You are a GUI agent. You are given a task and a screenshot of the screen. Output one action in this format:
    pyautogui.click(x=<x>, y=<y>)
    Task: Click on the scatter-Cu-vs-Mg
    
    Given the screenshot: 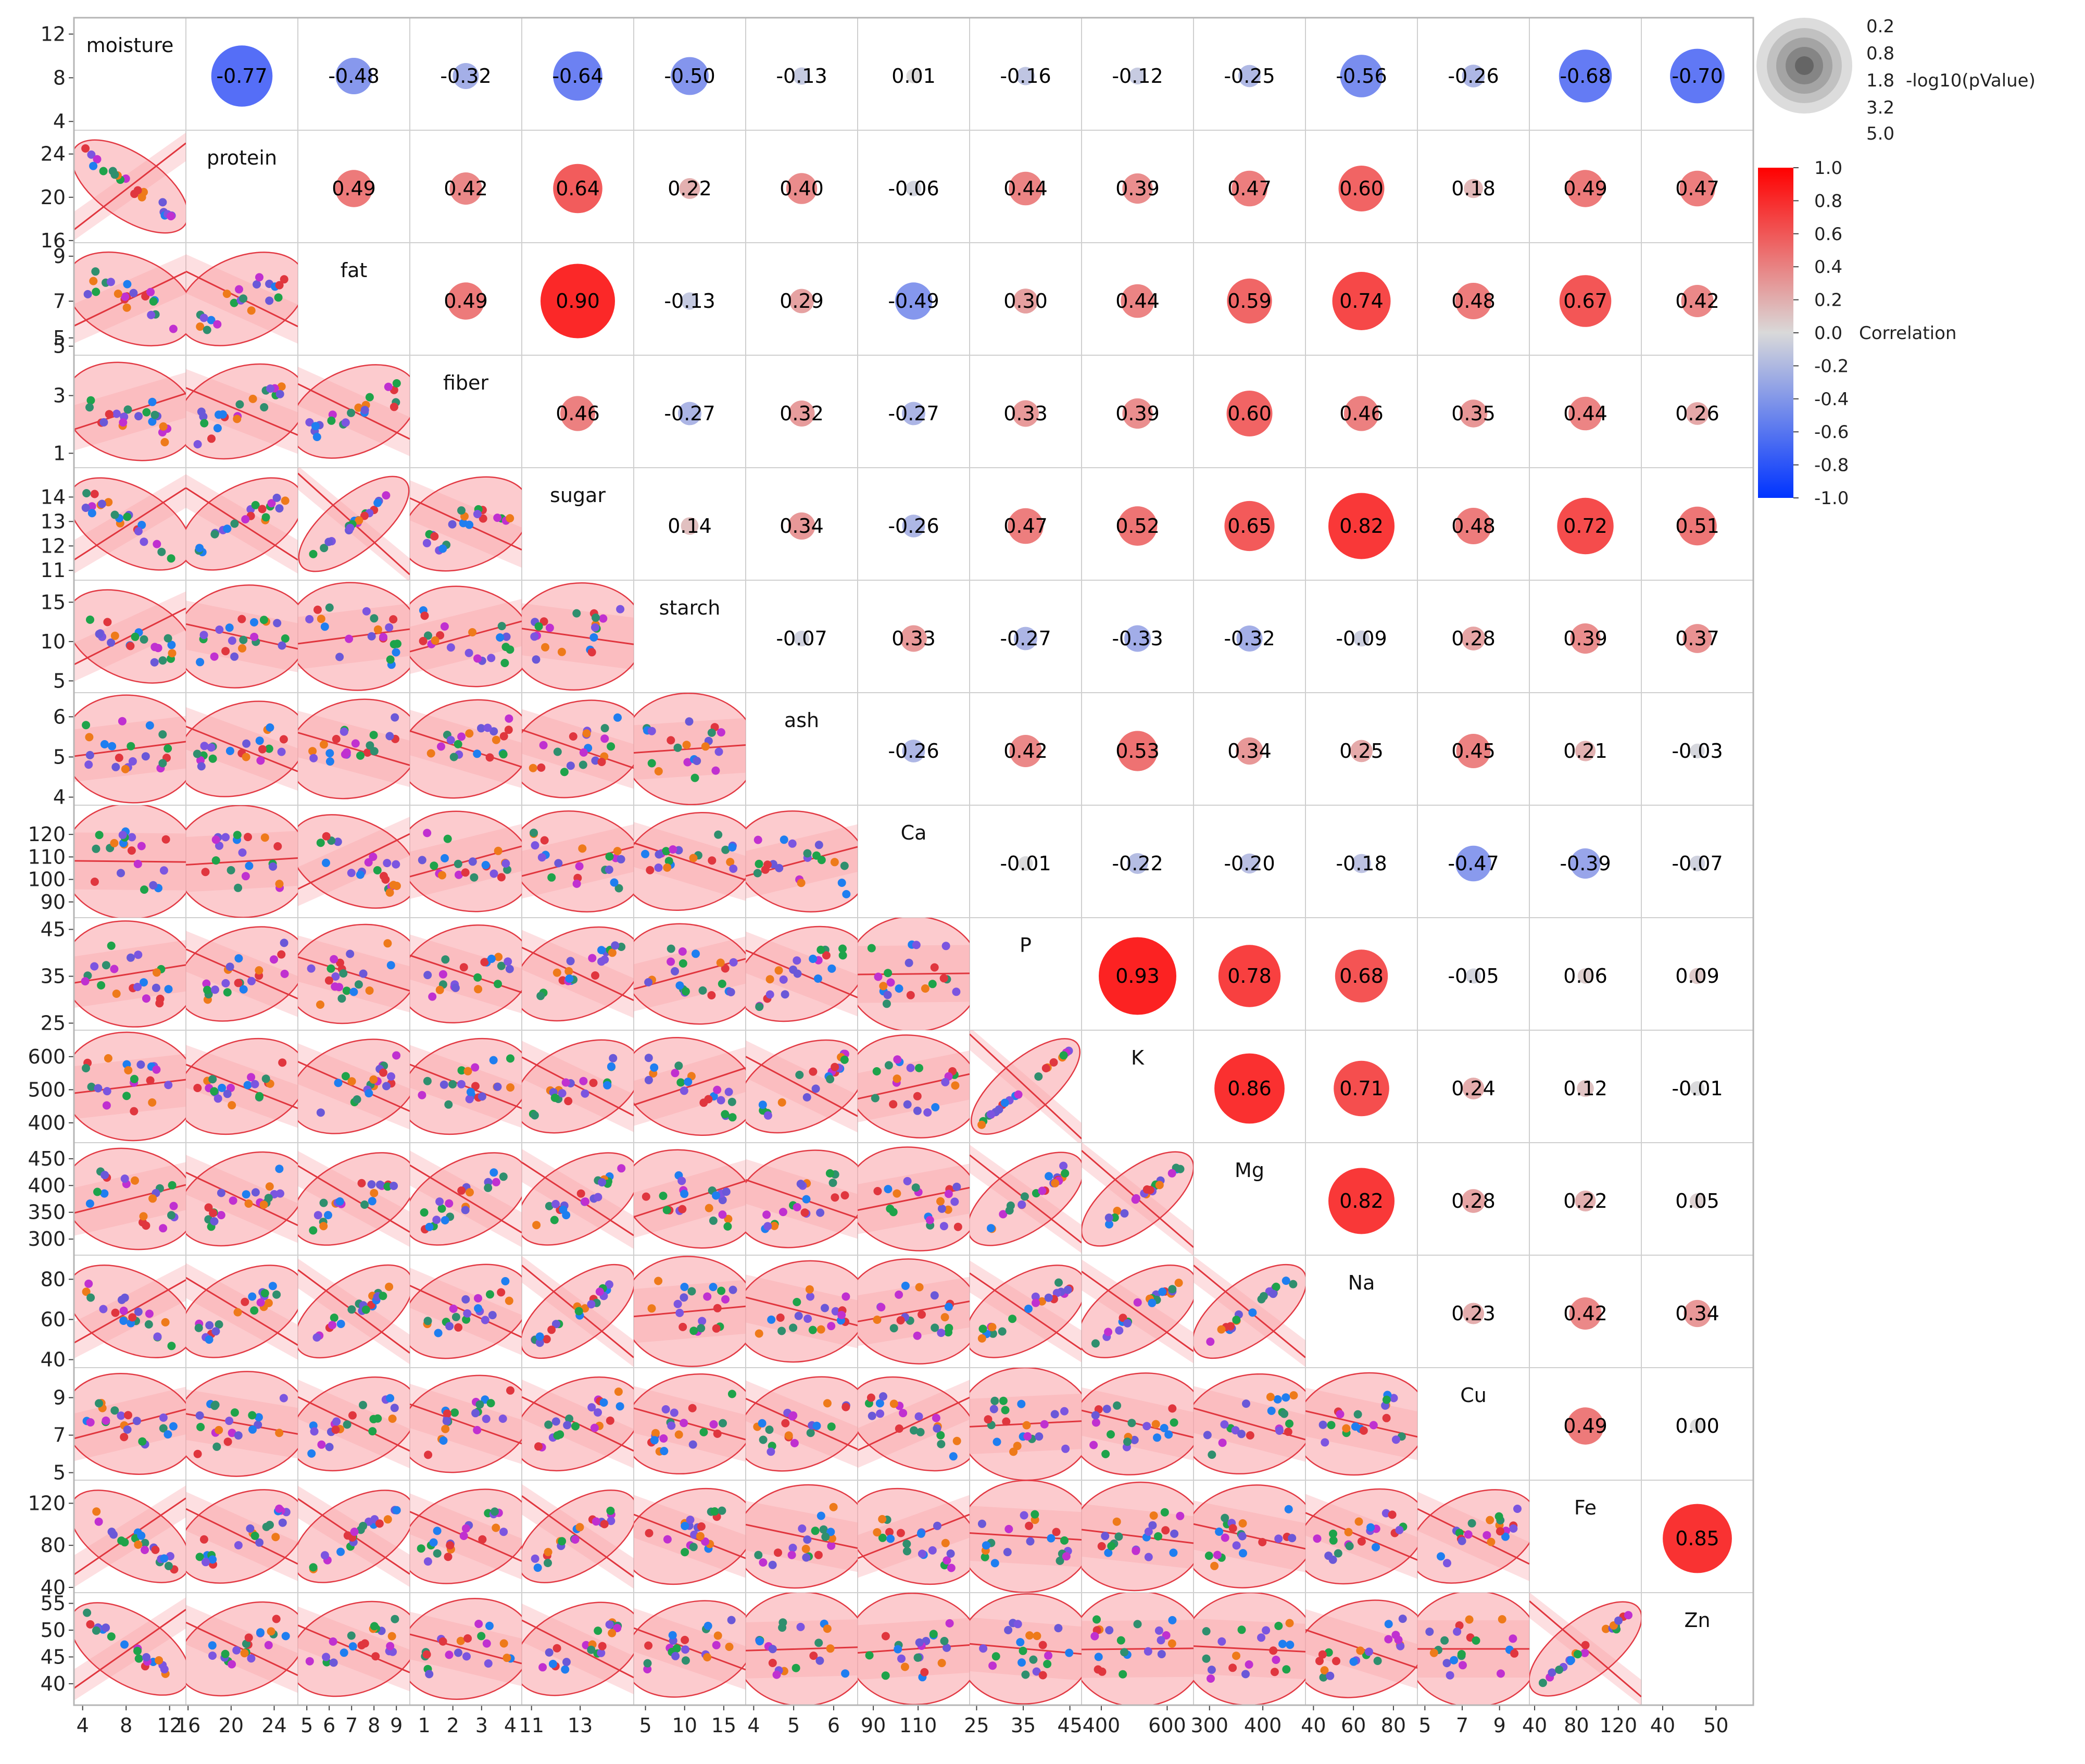 What is the action you would take?
    pyautogui.click(x=1250, y=1424)
    